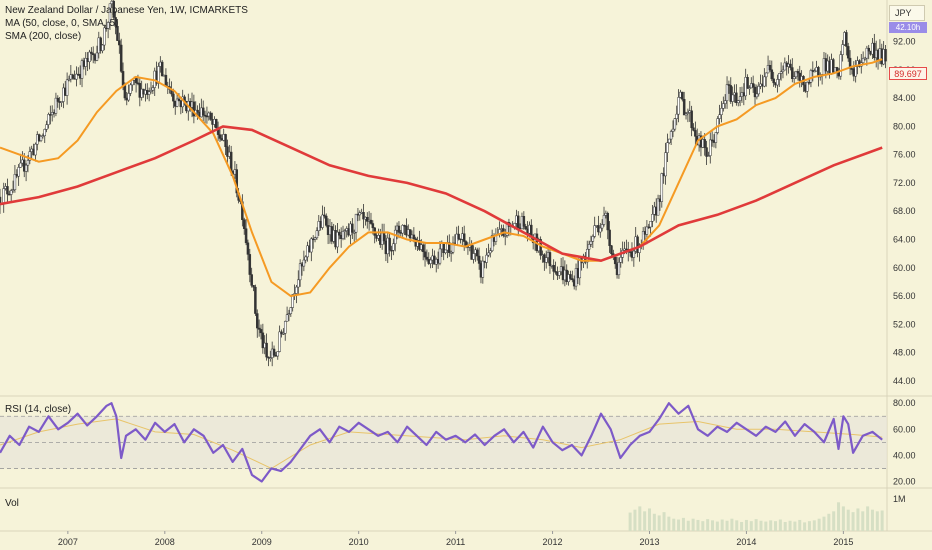 This screenshot has width=932, height=550. Describe the element at coordinates (904, 455) in the screenshot. I see `rsi-axis-label: 40.00` at that location.